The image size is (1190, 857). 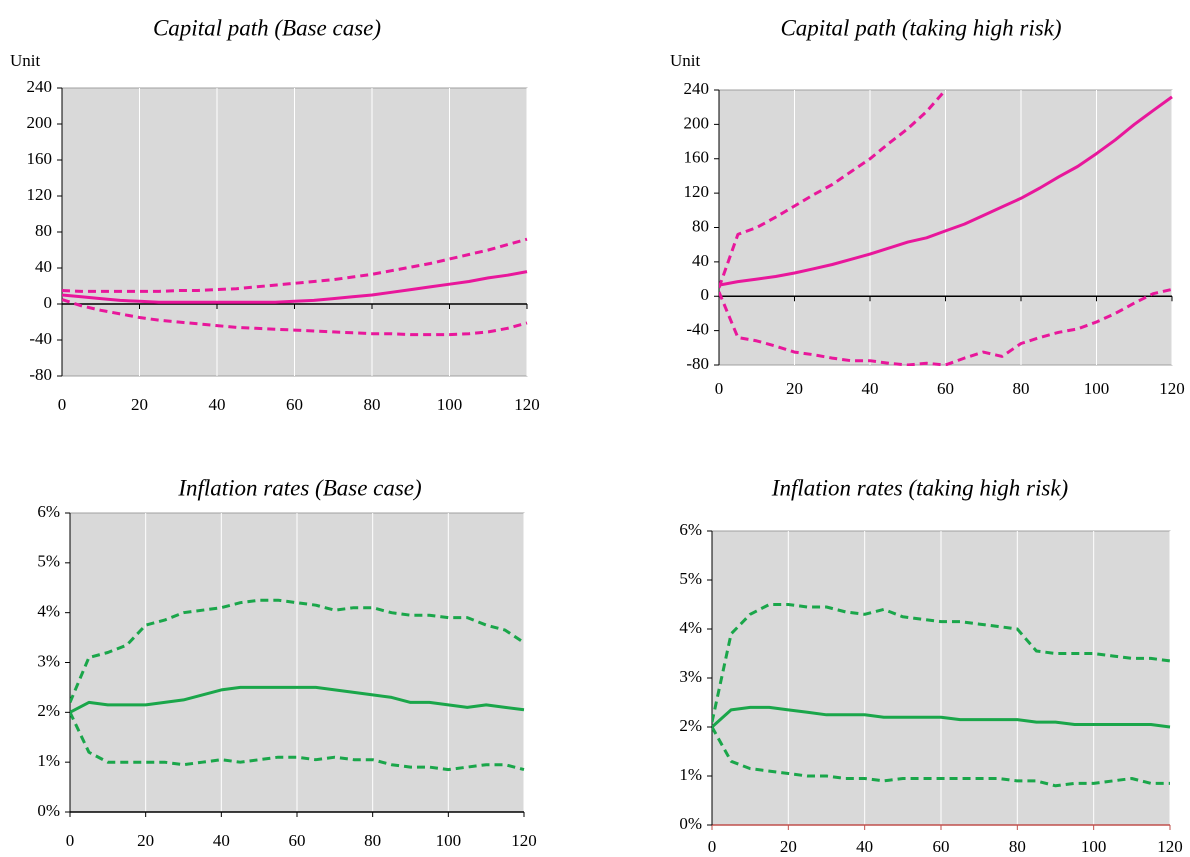 What do you see at coordinates (267, 27) in the screenshot?
I see `chart-title: Capital path (Base case)` at bounding box center [267, 27].